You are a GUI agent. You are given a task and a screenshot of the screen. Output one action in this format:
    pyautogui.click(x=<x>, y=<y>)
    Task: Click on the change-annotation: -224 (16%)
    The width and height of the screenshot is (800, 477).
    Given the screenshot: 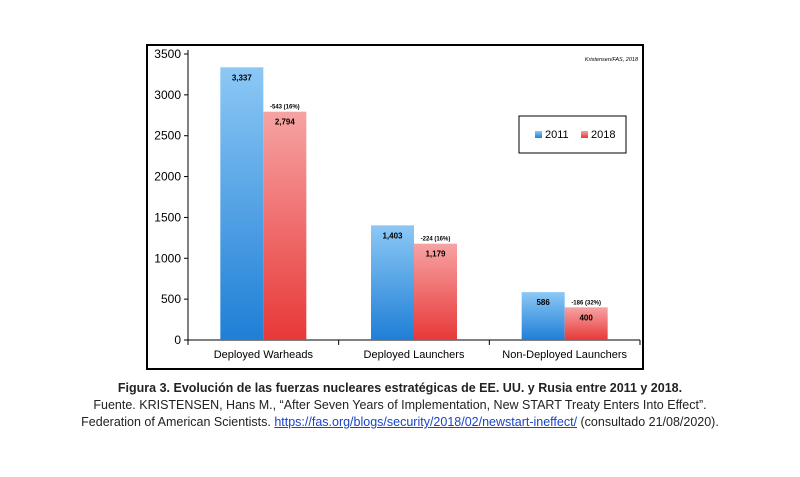 What is the action you would take?
    pyautogui.click(x=436, y=240)
    